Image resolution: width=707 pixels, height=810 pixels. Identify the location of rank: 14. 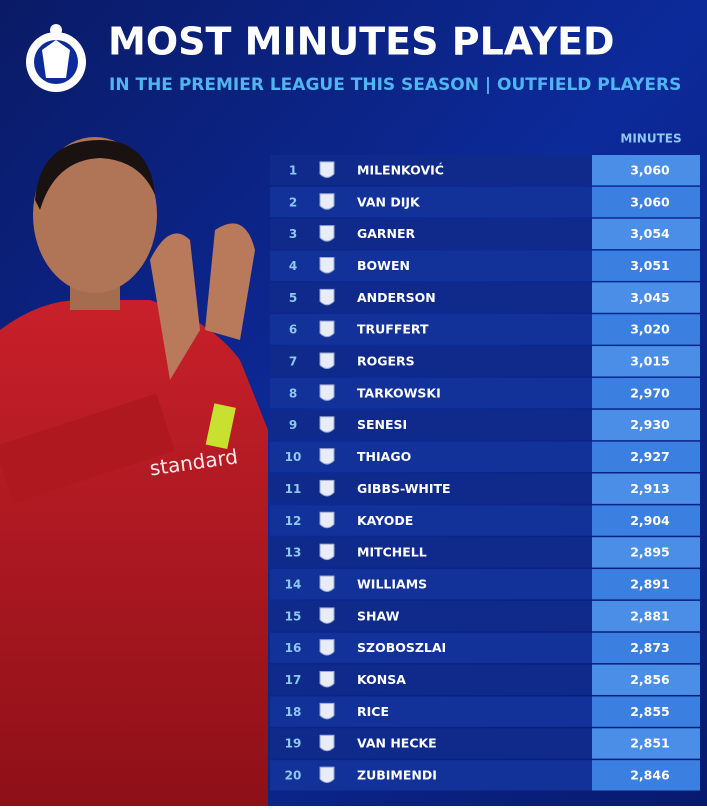
(293, 584).